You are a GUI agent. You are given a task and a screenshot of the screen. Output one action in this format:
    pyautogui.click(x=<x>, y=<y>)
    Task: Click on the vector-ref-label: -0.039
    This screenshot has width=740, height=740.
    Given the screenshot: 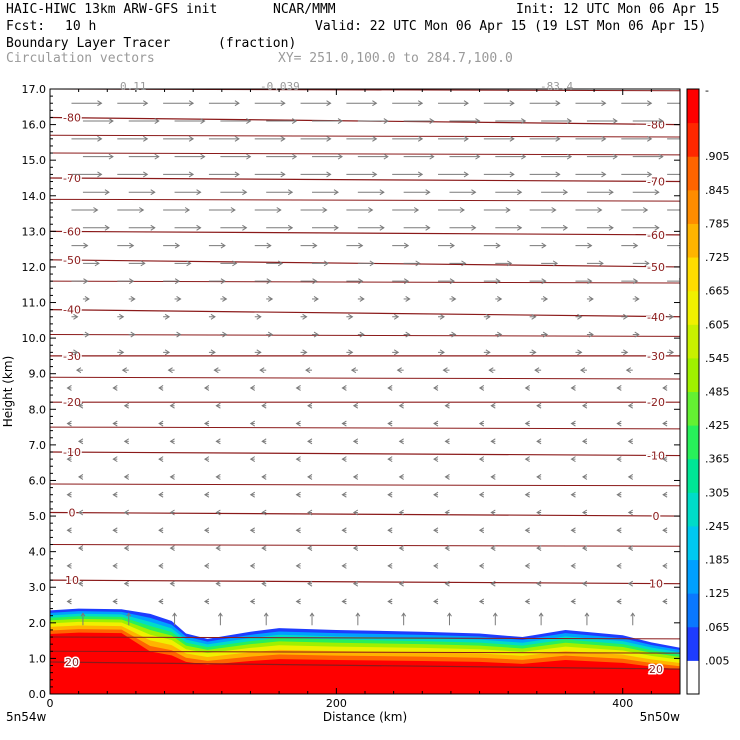 What is the action you would take?
    pyautogui.click(x=280, y=86)
    